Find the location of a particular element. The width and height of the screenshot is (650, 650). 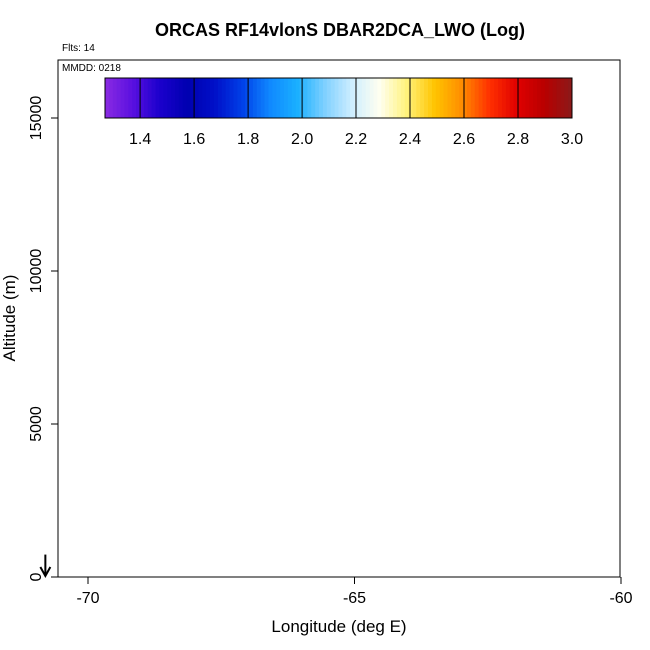

colorbar-tick-label: 1.8 is located at coordinates (248, 139).